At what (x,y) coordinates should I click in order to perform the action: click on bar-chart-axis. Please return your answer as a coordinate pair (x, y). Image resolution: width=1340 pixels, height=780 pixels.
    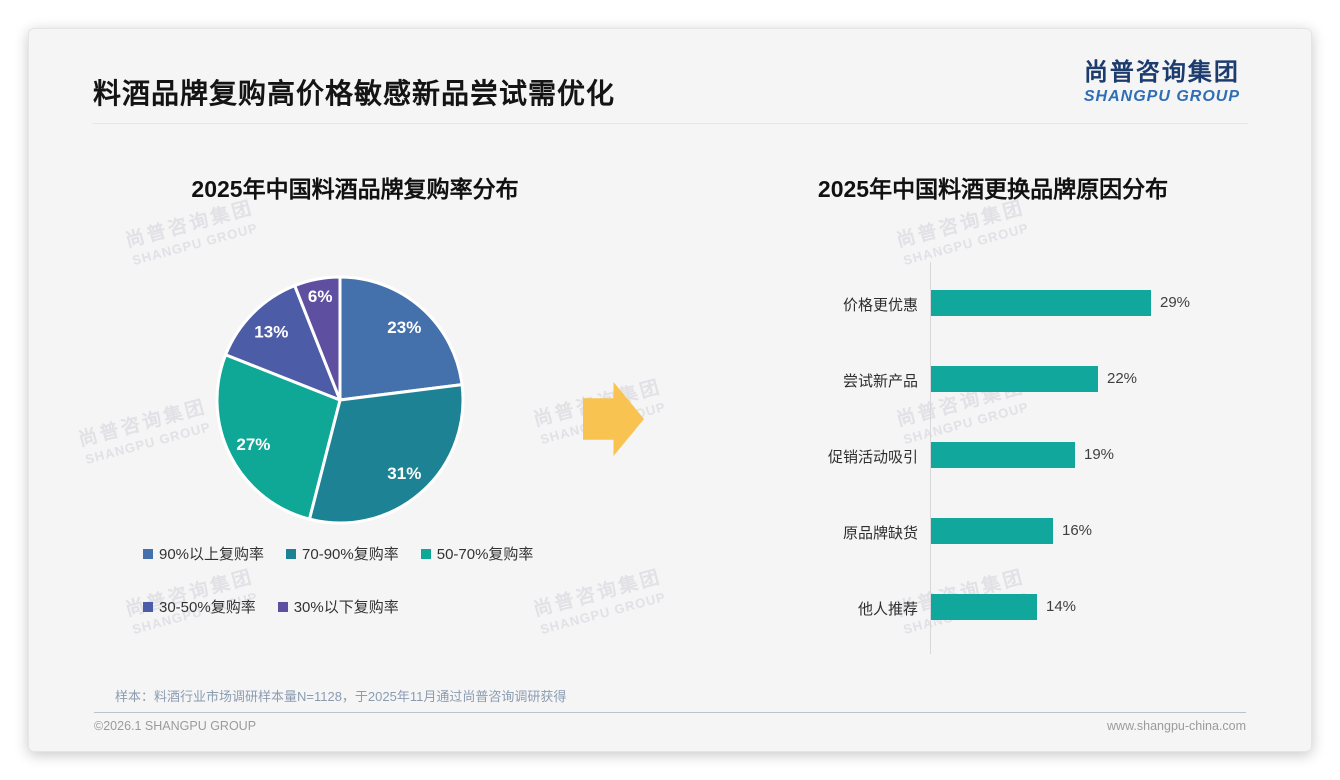
    Looking at the image, I should click on (930, 458).